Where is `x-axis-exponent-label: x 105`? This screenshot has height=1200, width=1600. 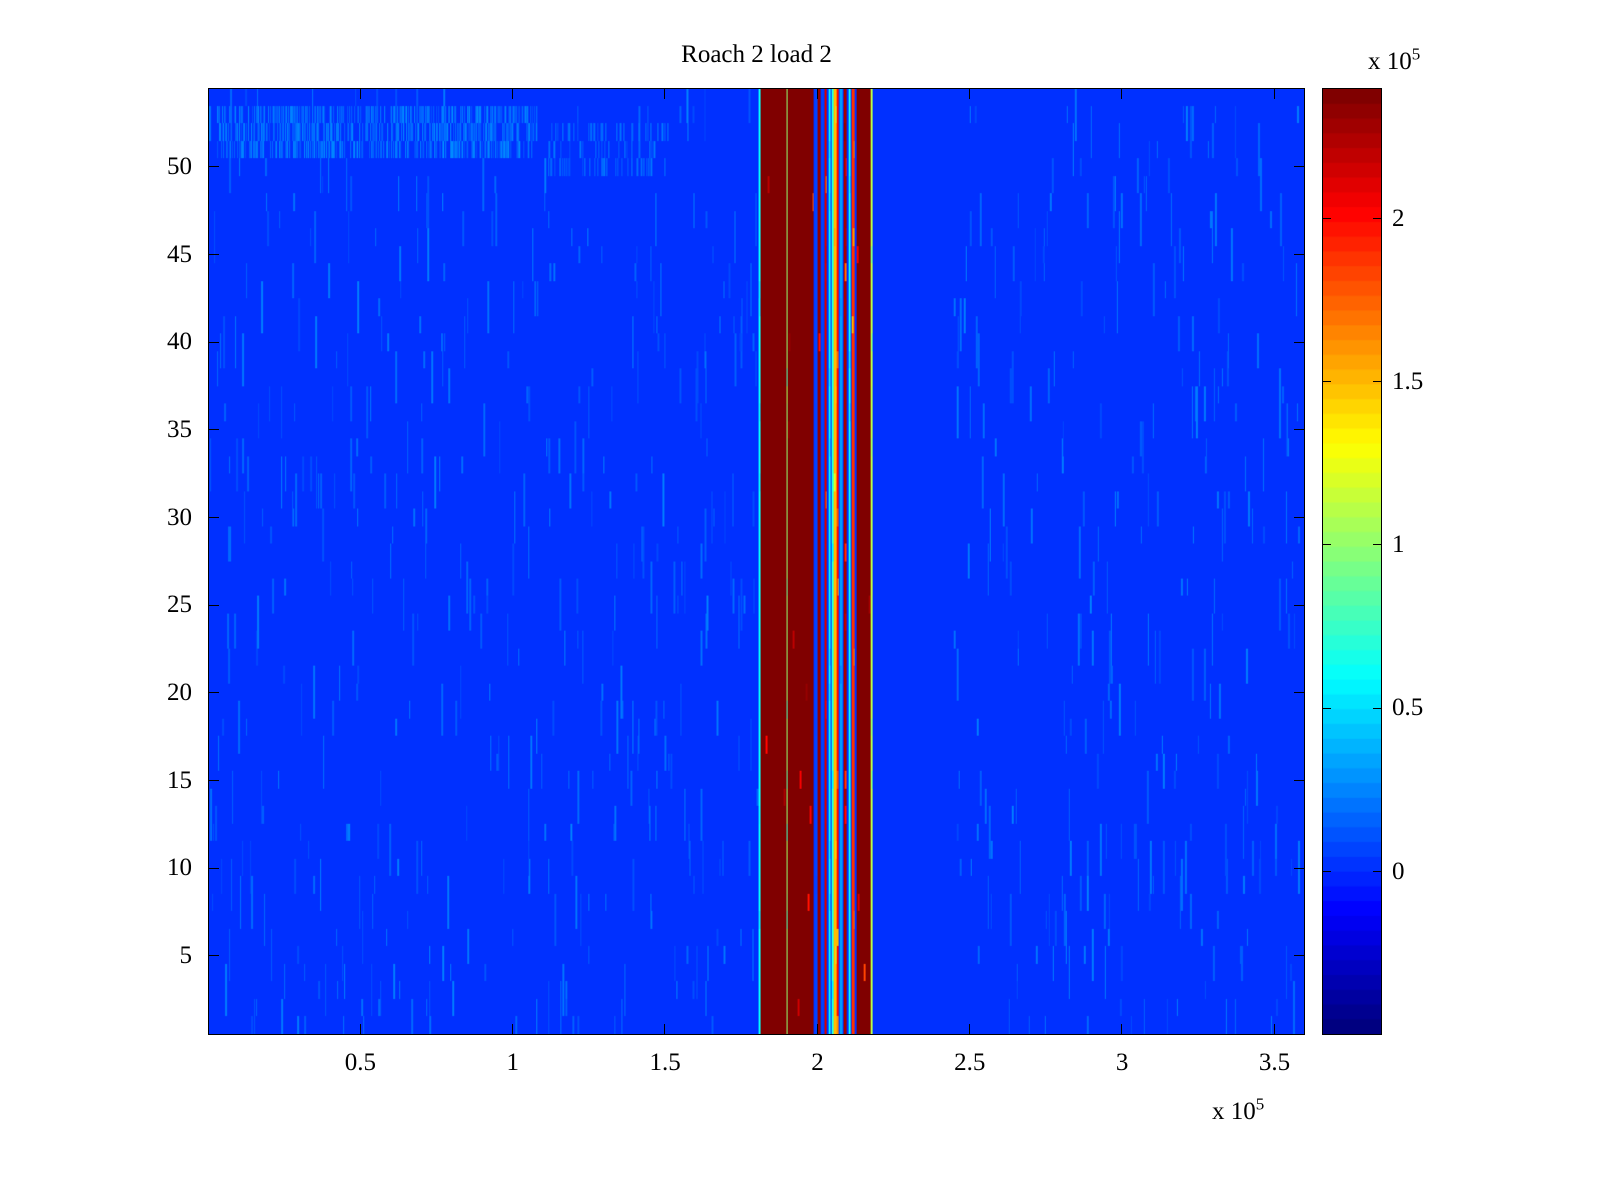 x-axis-exponent-label: x 105 is located at coordinates (1238, 1110).